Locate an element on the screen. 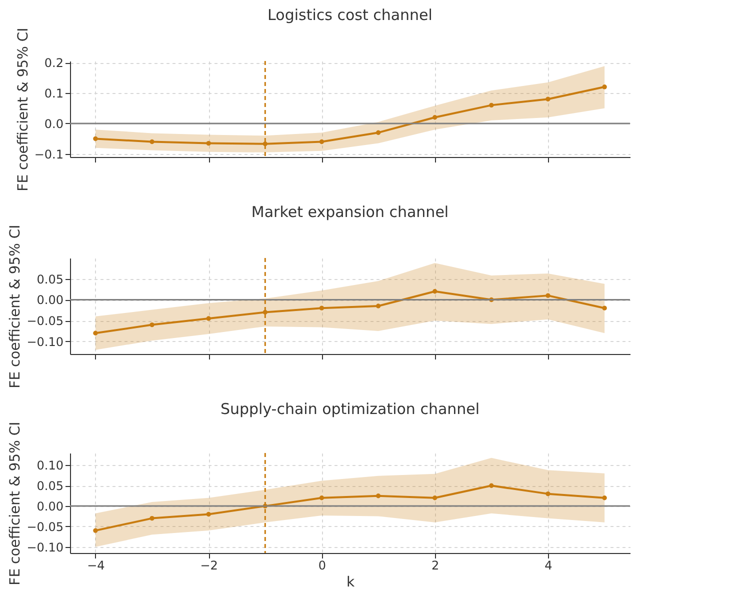  chart-title: Market expansion channel is located at coordinates (350, 212).